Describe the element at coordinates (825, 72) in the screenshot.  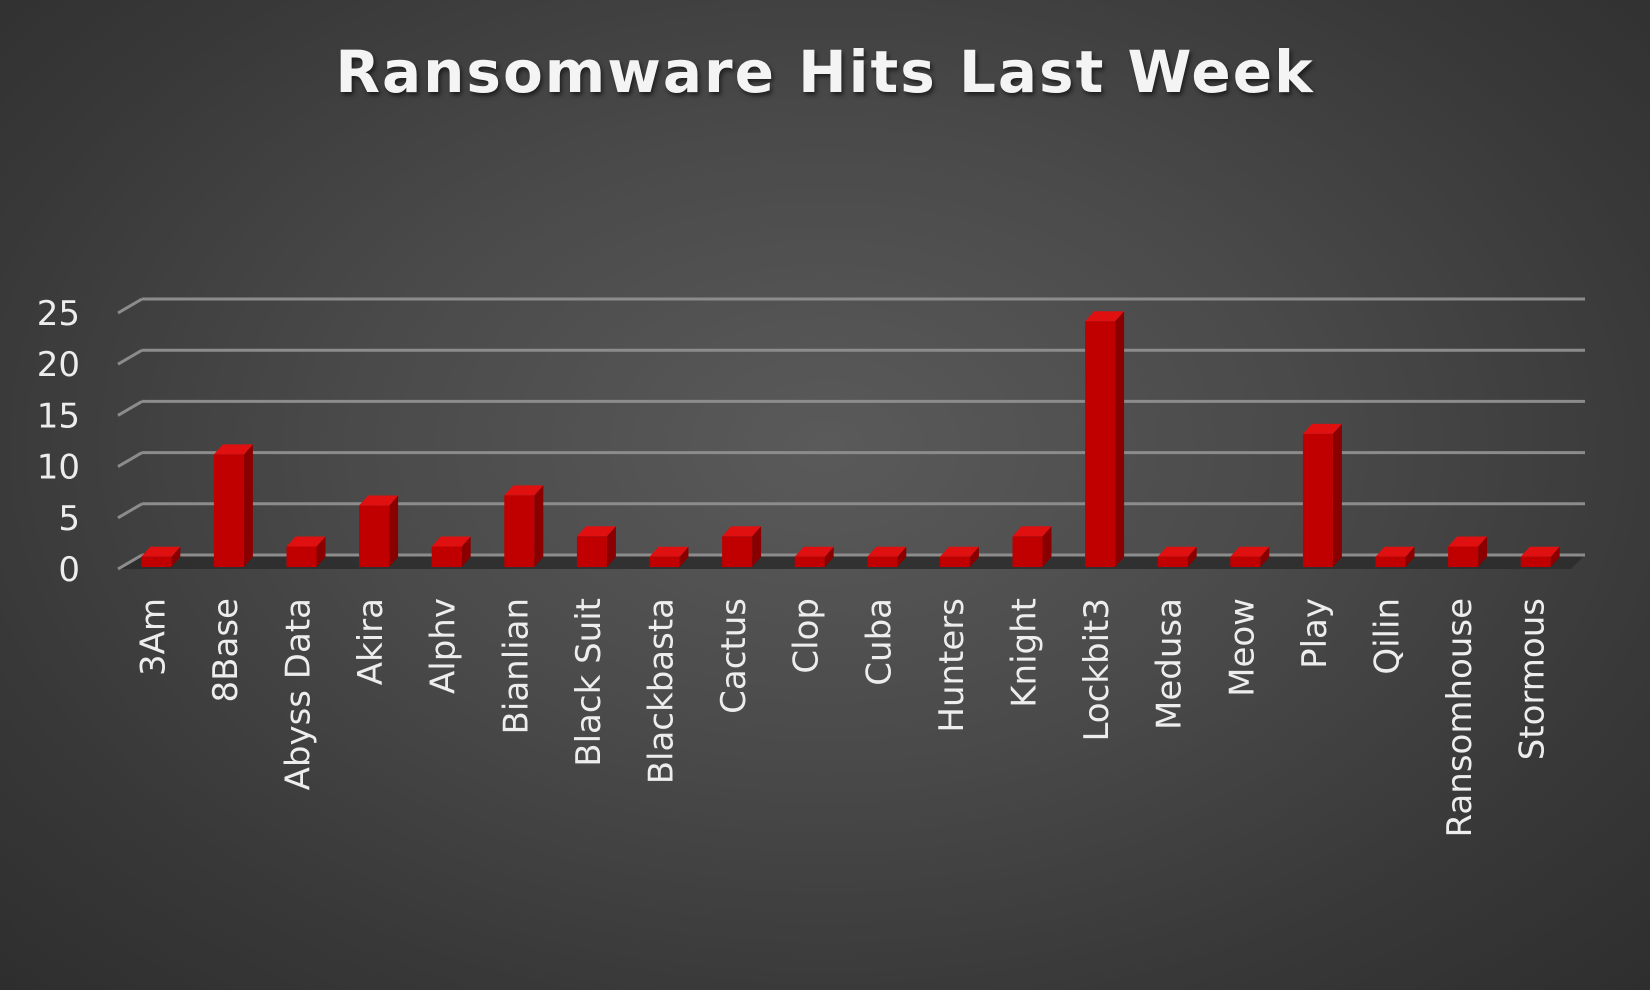
I see `chart-title: Ransomware Hits Last Week` at that location.